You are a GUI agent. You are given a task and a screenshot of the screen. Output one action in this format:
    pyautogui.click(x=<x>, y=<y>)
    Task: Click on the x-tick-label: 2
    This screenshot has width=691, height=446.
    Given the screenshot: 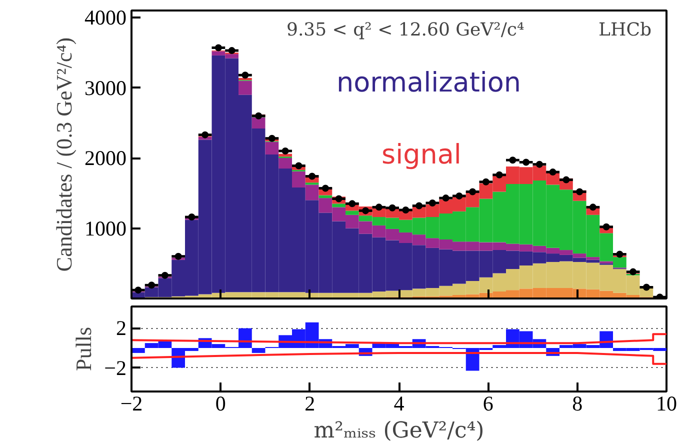 What is the action you would take?
    pyautogui.click(x=310, y=404)
    